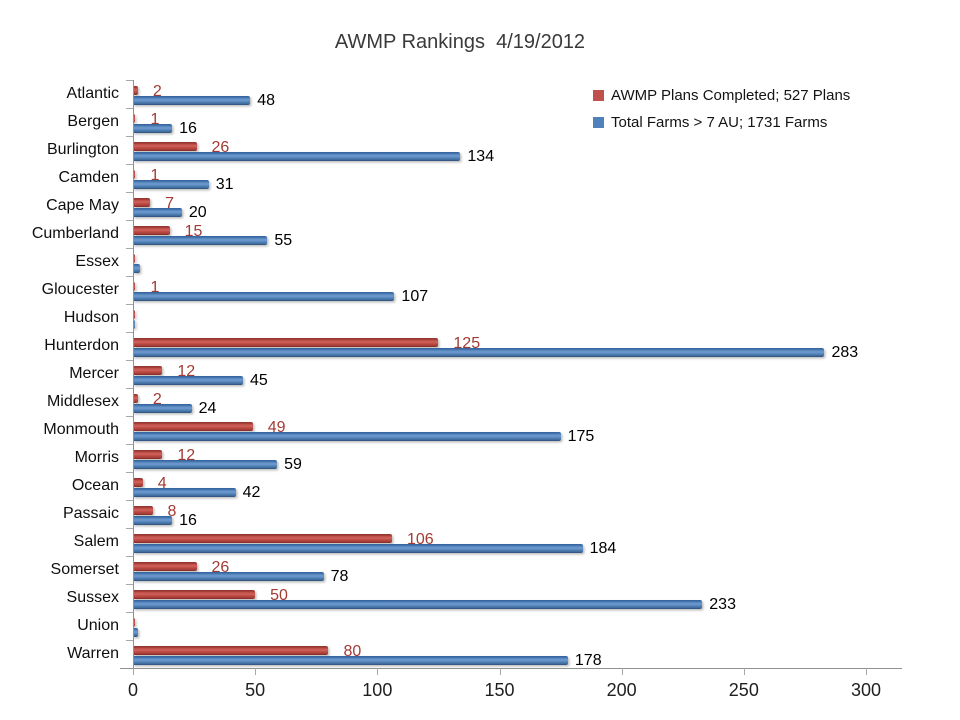 This screenshot has height=720, width=960. Describe the element at coordinates (339, 576) in the screenshot. I see `value-label-total-farms: 78` at that location.